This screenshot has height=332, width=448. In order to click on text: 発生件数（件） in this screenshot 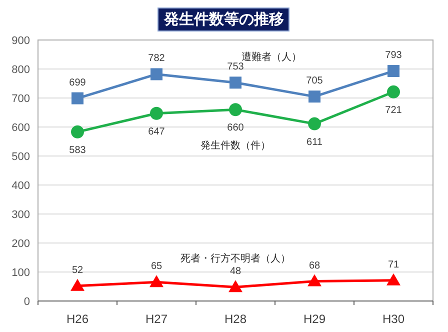, I will do `click(235, 145)`.